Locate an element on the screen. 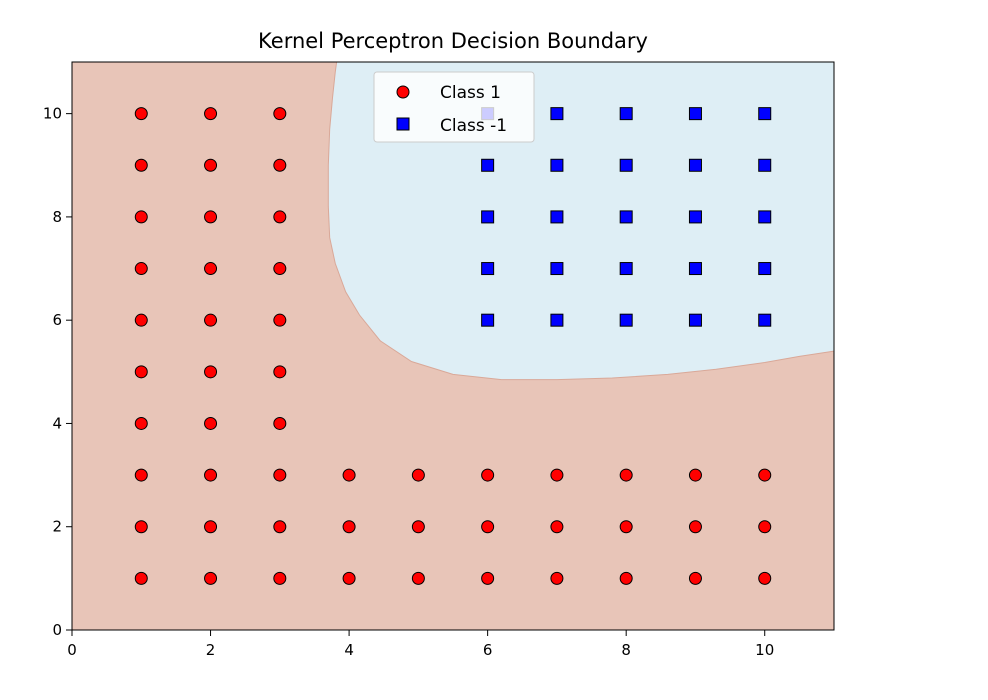  y-tick-label: 2 is located at coordinates (57, 527).